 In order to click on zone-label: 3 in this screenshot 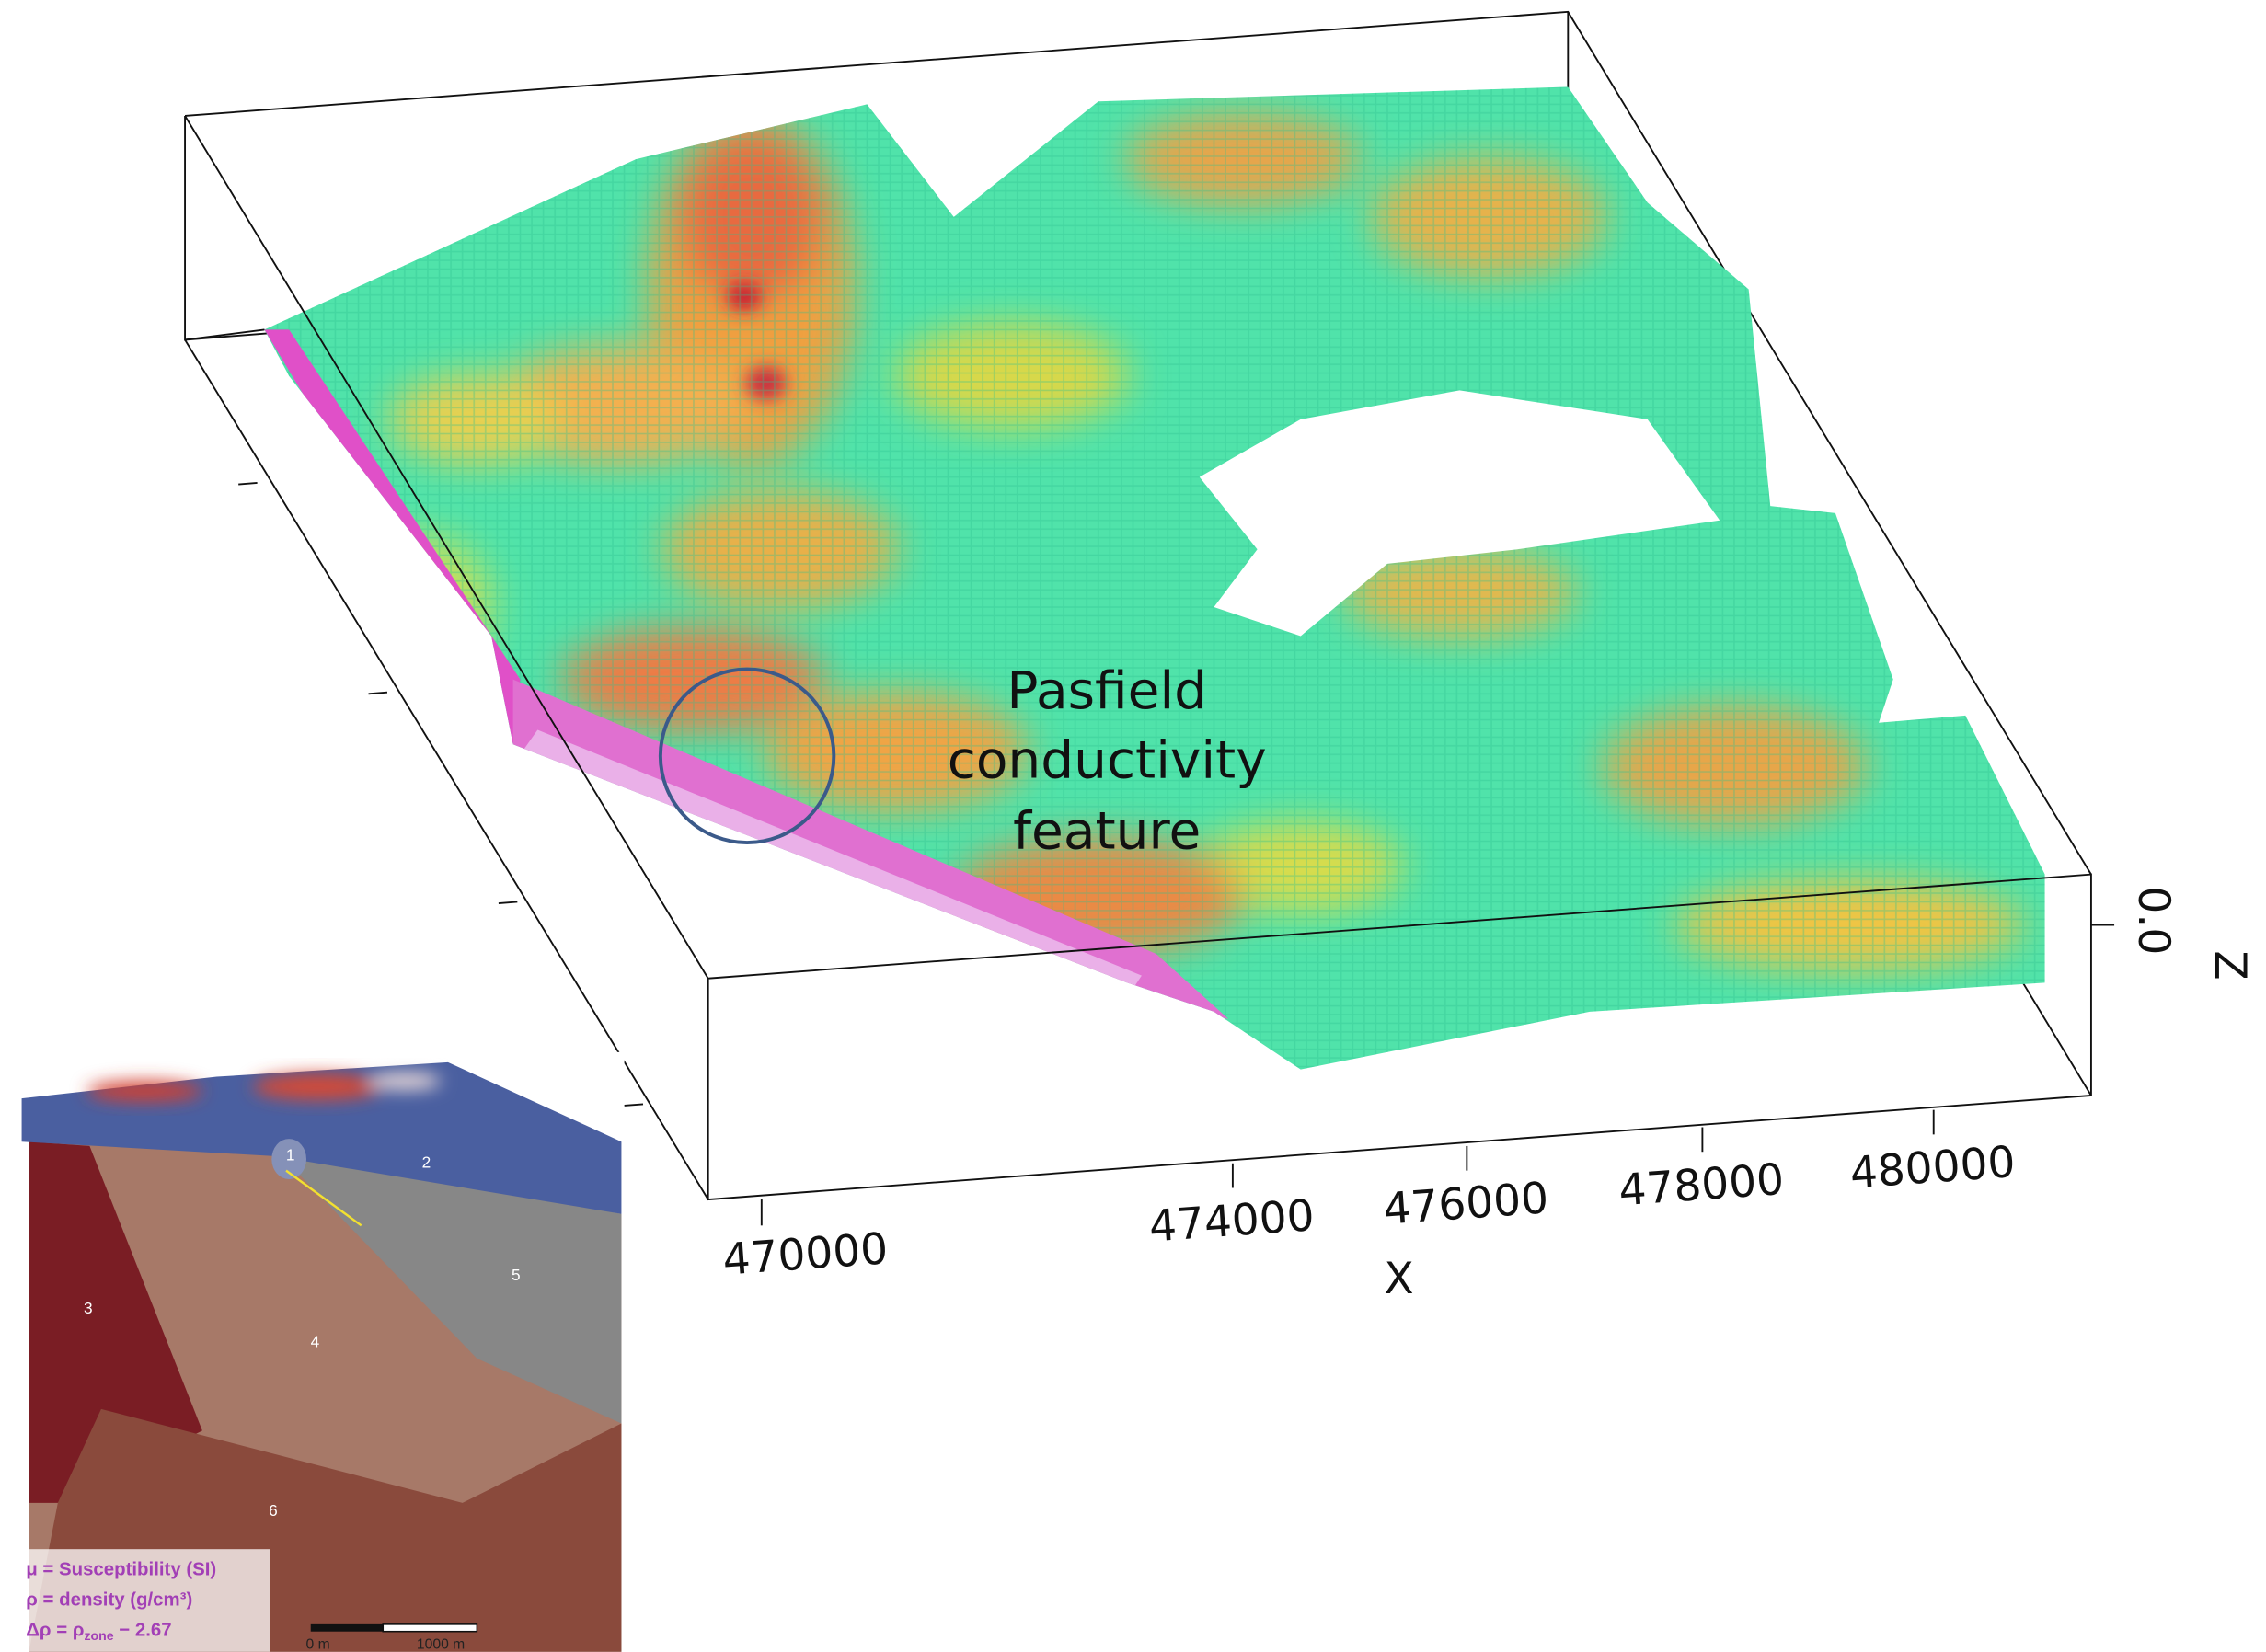, I will do `click(88, 1308)`.